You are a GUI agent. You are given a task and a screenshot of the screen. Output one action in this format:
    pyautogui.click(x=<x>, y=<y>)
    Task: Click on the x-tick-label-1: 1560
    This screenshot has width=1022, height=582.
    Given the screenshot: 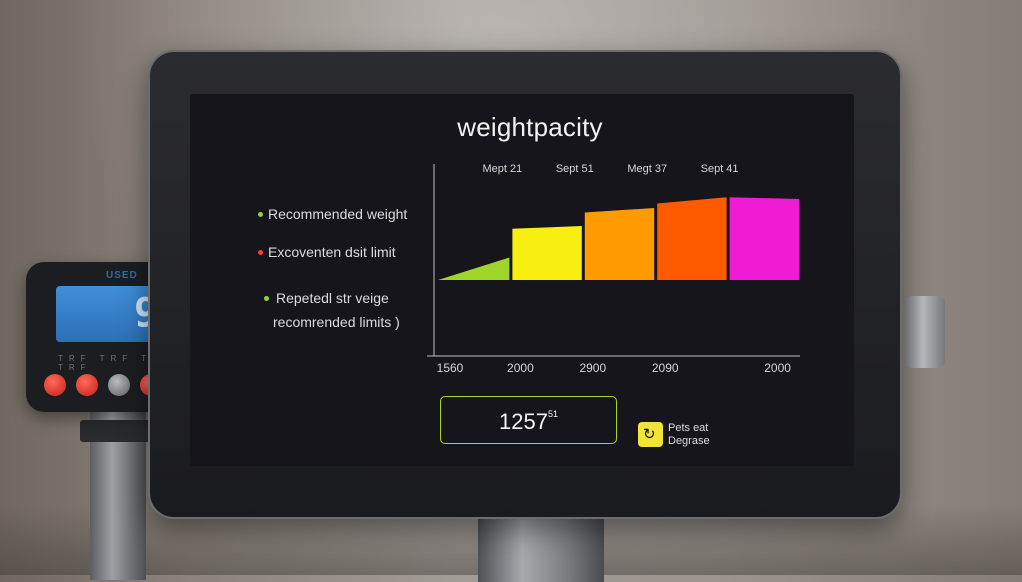 What is the action you would take?
    pyautogui.click(x=450, y=368)
    